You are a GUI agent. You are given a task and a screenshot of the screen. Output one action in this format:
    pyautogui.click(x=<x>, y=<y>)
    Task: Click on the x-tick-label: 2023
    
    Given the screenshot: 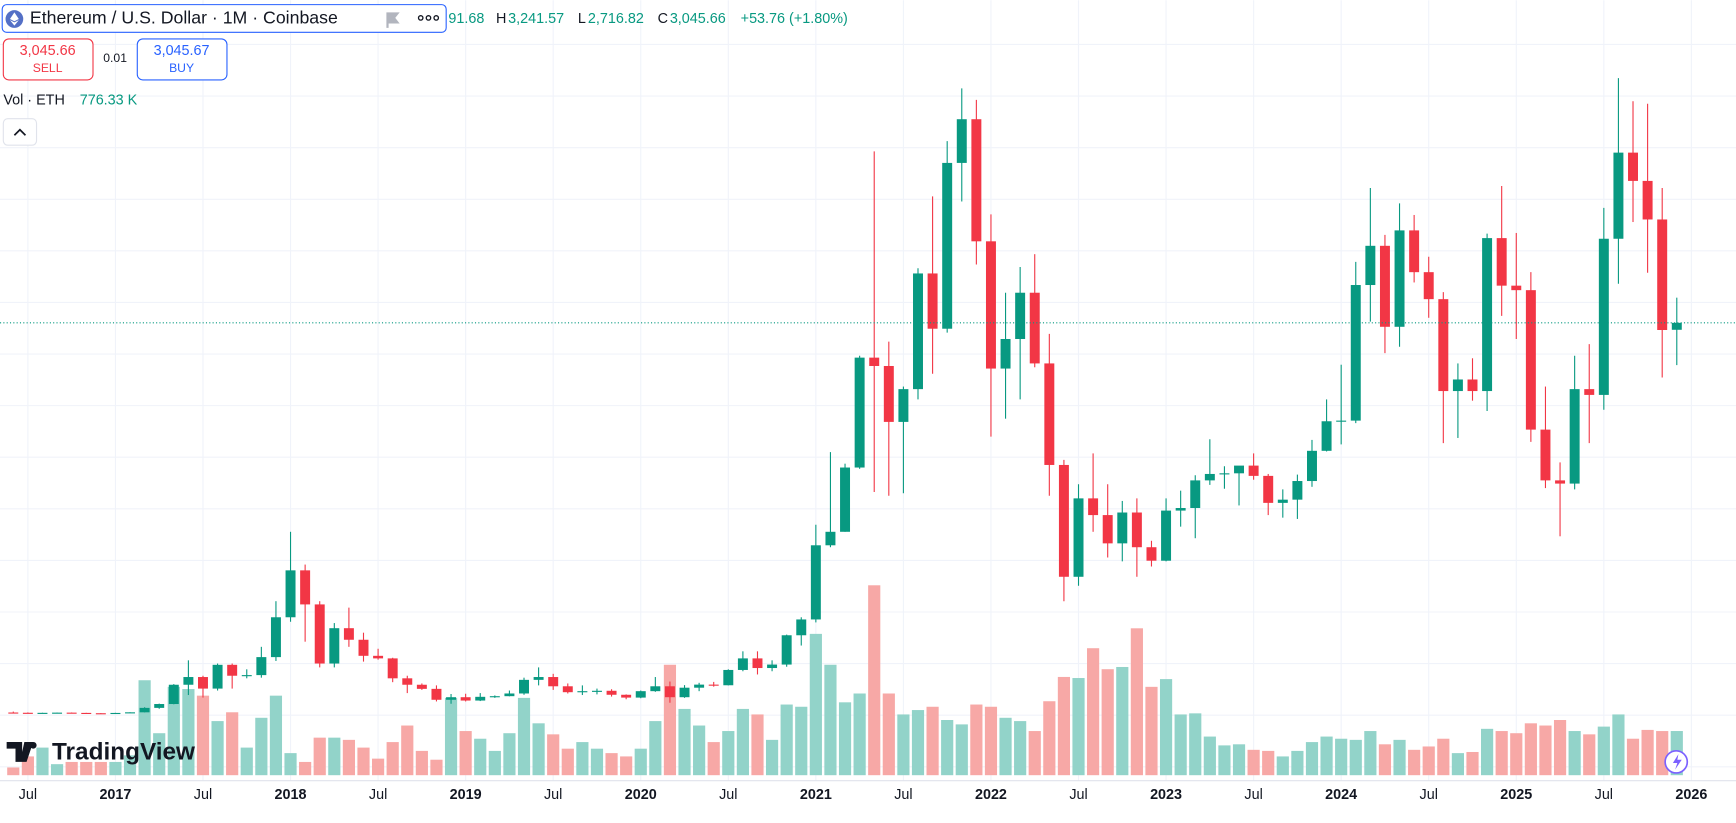 What is the action you would take?
    pyautogui.click(x=1166, y=795)
    